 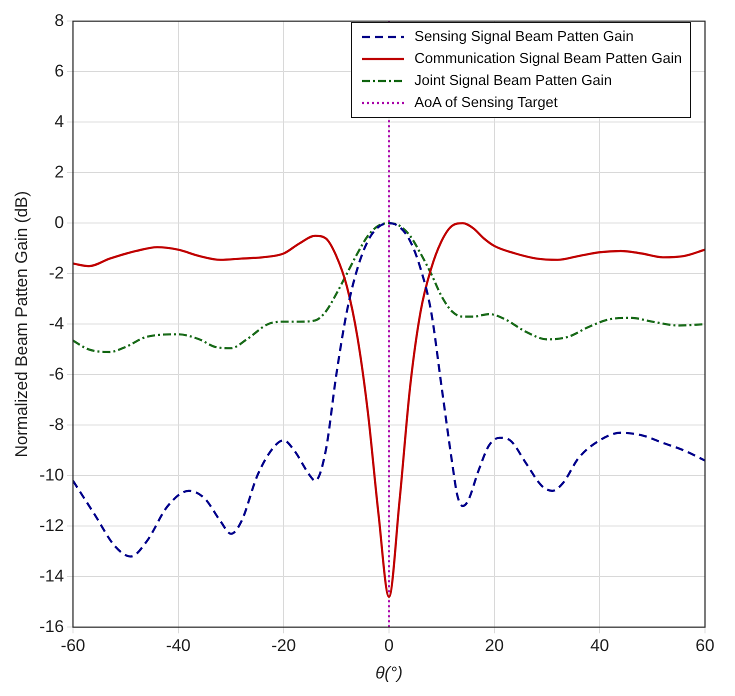 What do you see at coordinates (51, 576) in the screenshot?
I see `y-tick-label: -14` at bounding box center [51, 576].